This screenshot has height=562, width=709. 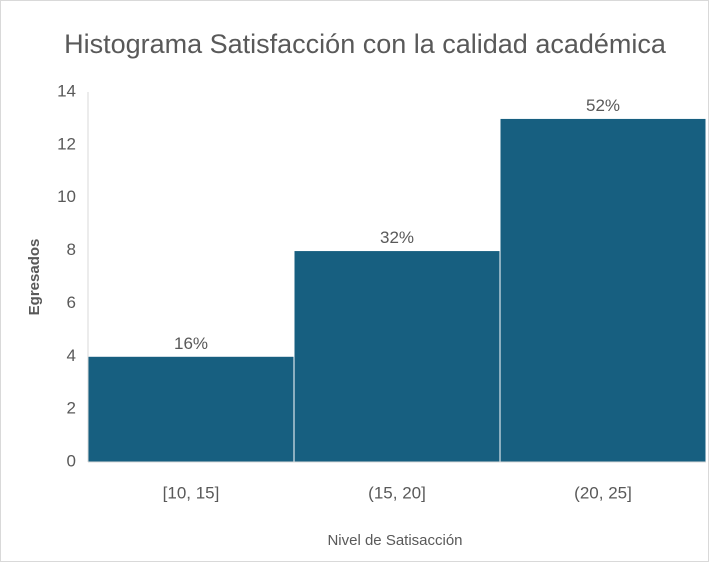 What do you see at coordinates (191, 492) in the screenshot?
I see `x-tick-label: [10, 15]` at bounding box center [191, 492].